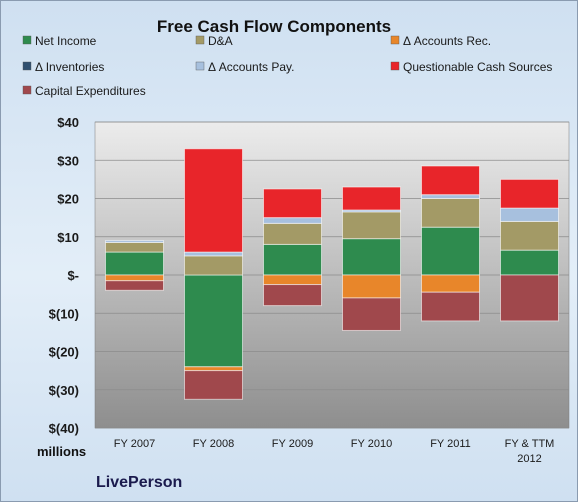  I want to click on y-tick-label: $30, so click(68, 160).